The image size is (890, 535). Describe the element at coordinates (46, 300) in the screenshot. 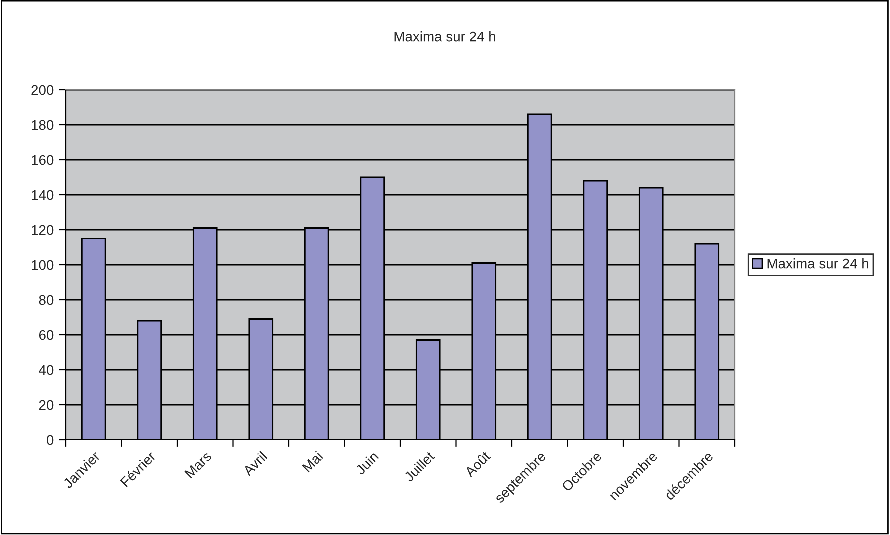

I see `y-tick-label: 80` at that location.